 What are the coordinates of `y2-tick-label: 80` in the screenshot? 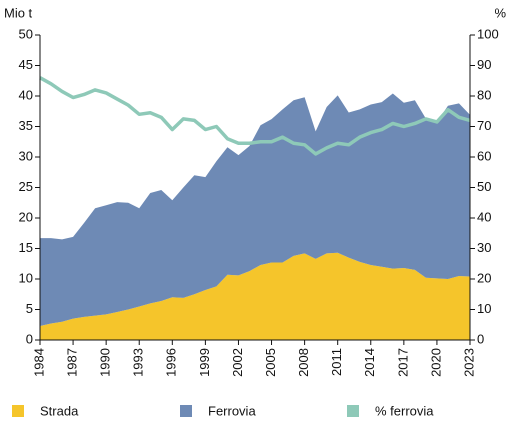 It's located at (484, 94).